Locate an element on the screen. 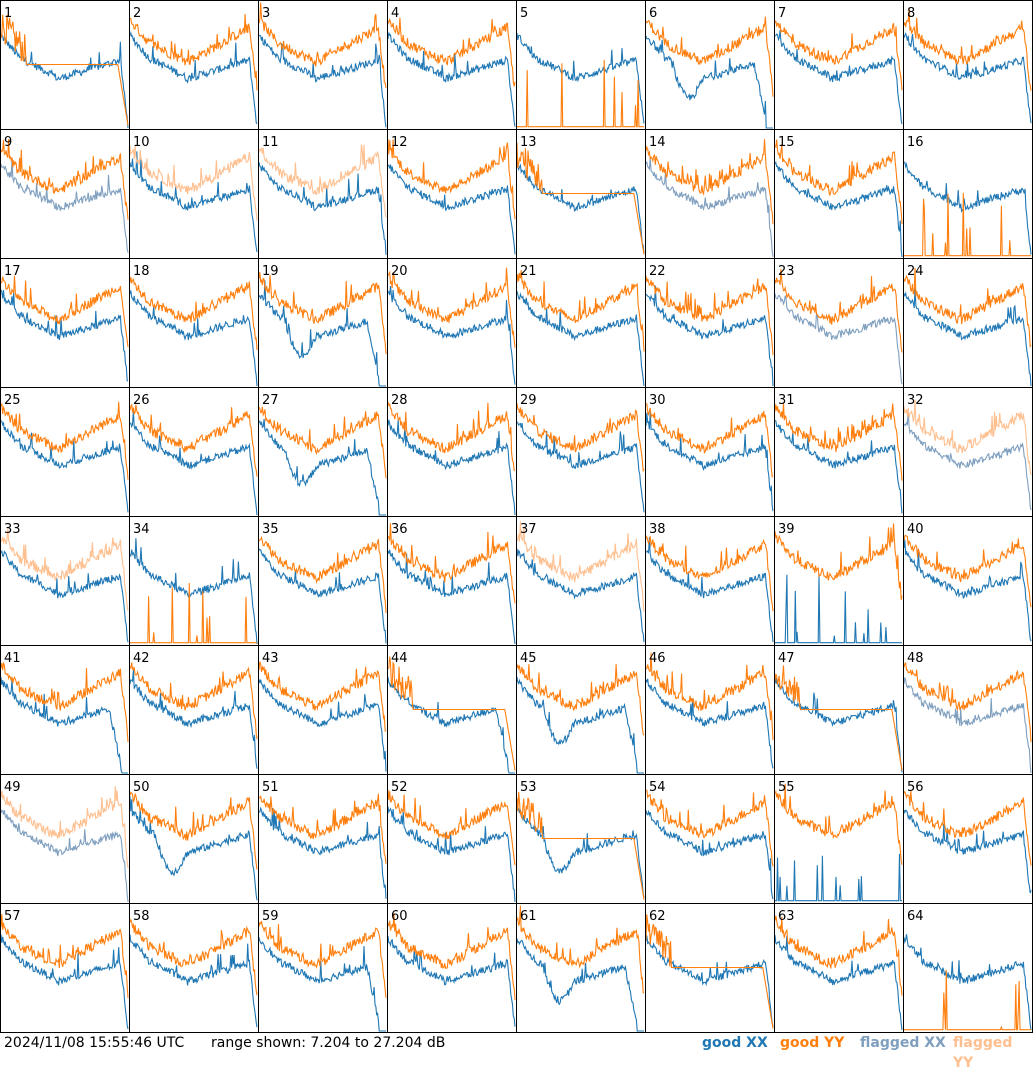  panel-label: 31 is located at coordinates (786, 400).